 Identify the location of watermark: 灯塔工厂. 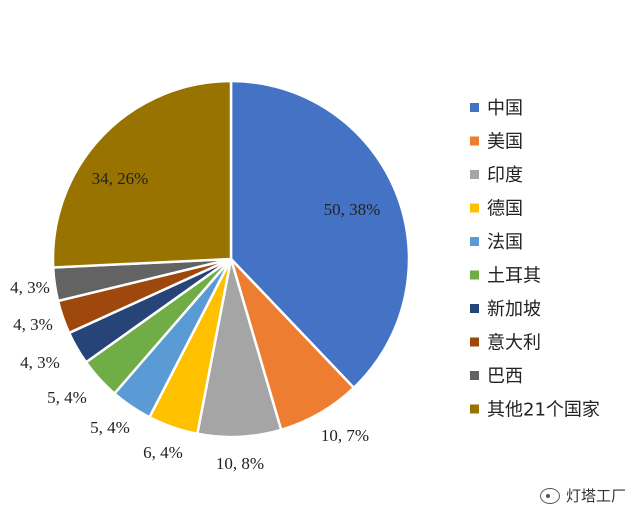
(582, 495).